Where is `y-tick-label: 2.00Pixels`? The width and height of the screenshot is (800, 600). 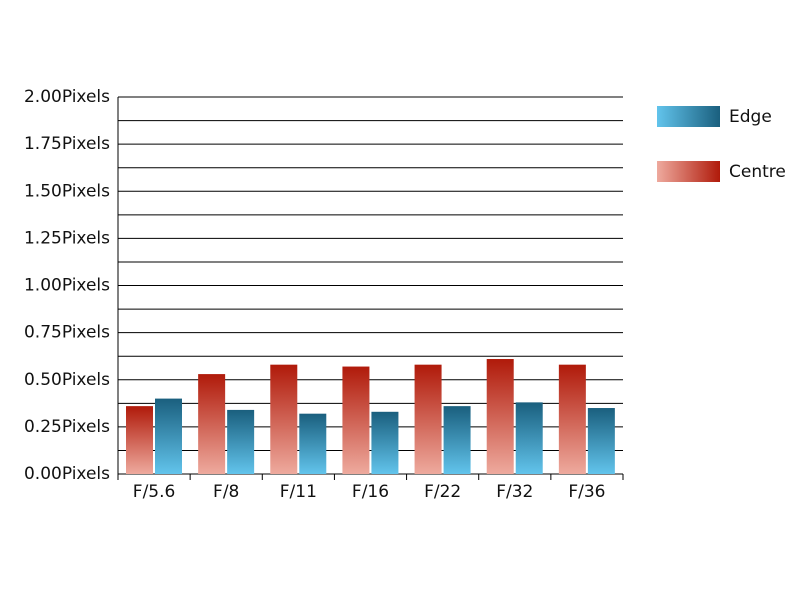
y-tick-label: 2.00Pixels is located at coordinates (67, 97).